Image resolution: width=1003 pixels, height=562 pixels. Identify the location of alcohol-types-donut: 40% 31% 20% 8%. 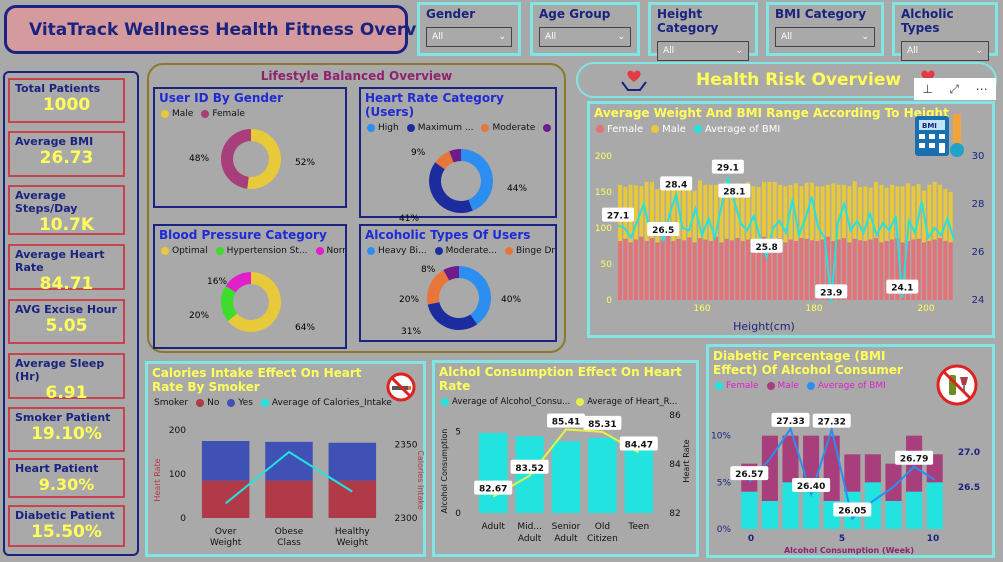
(460, 301).